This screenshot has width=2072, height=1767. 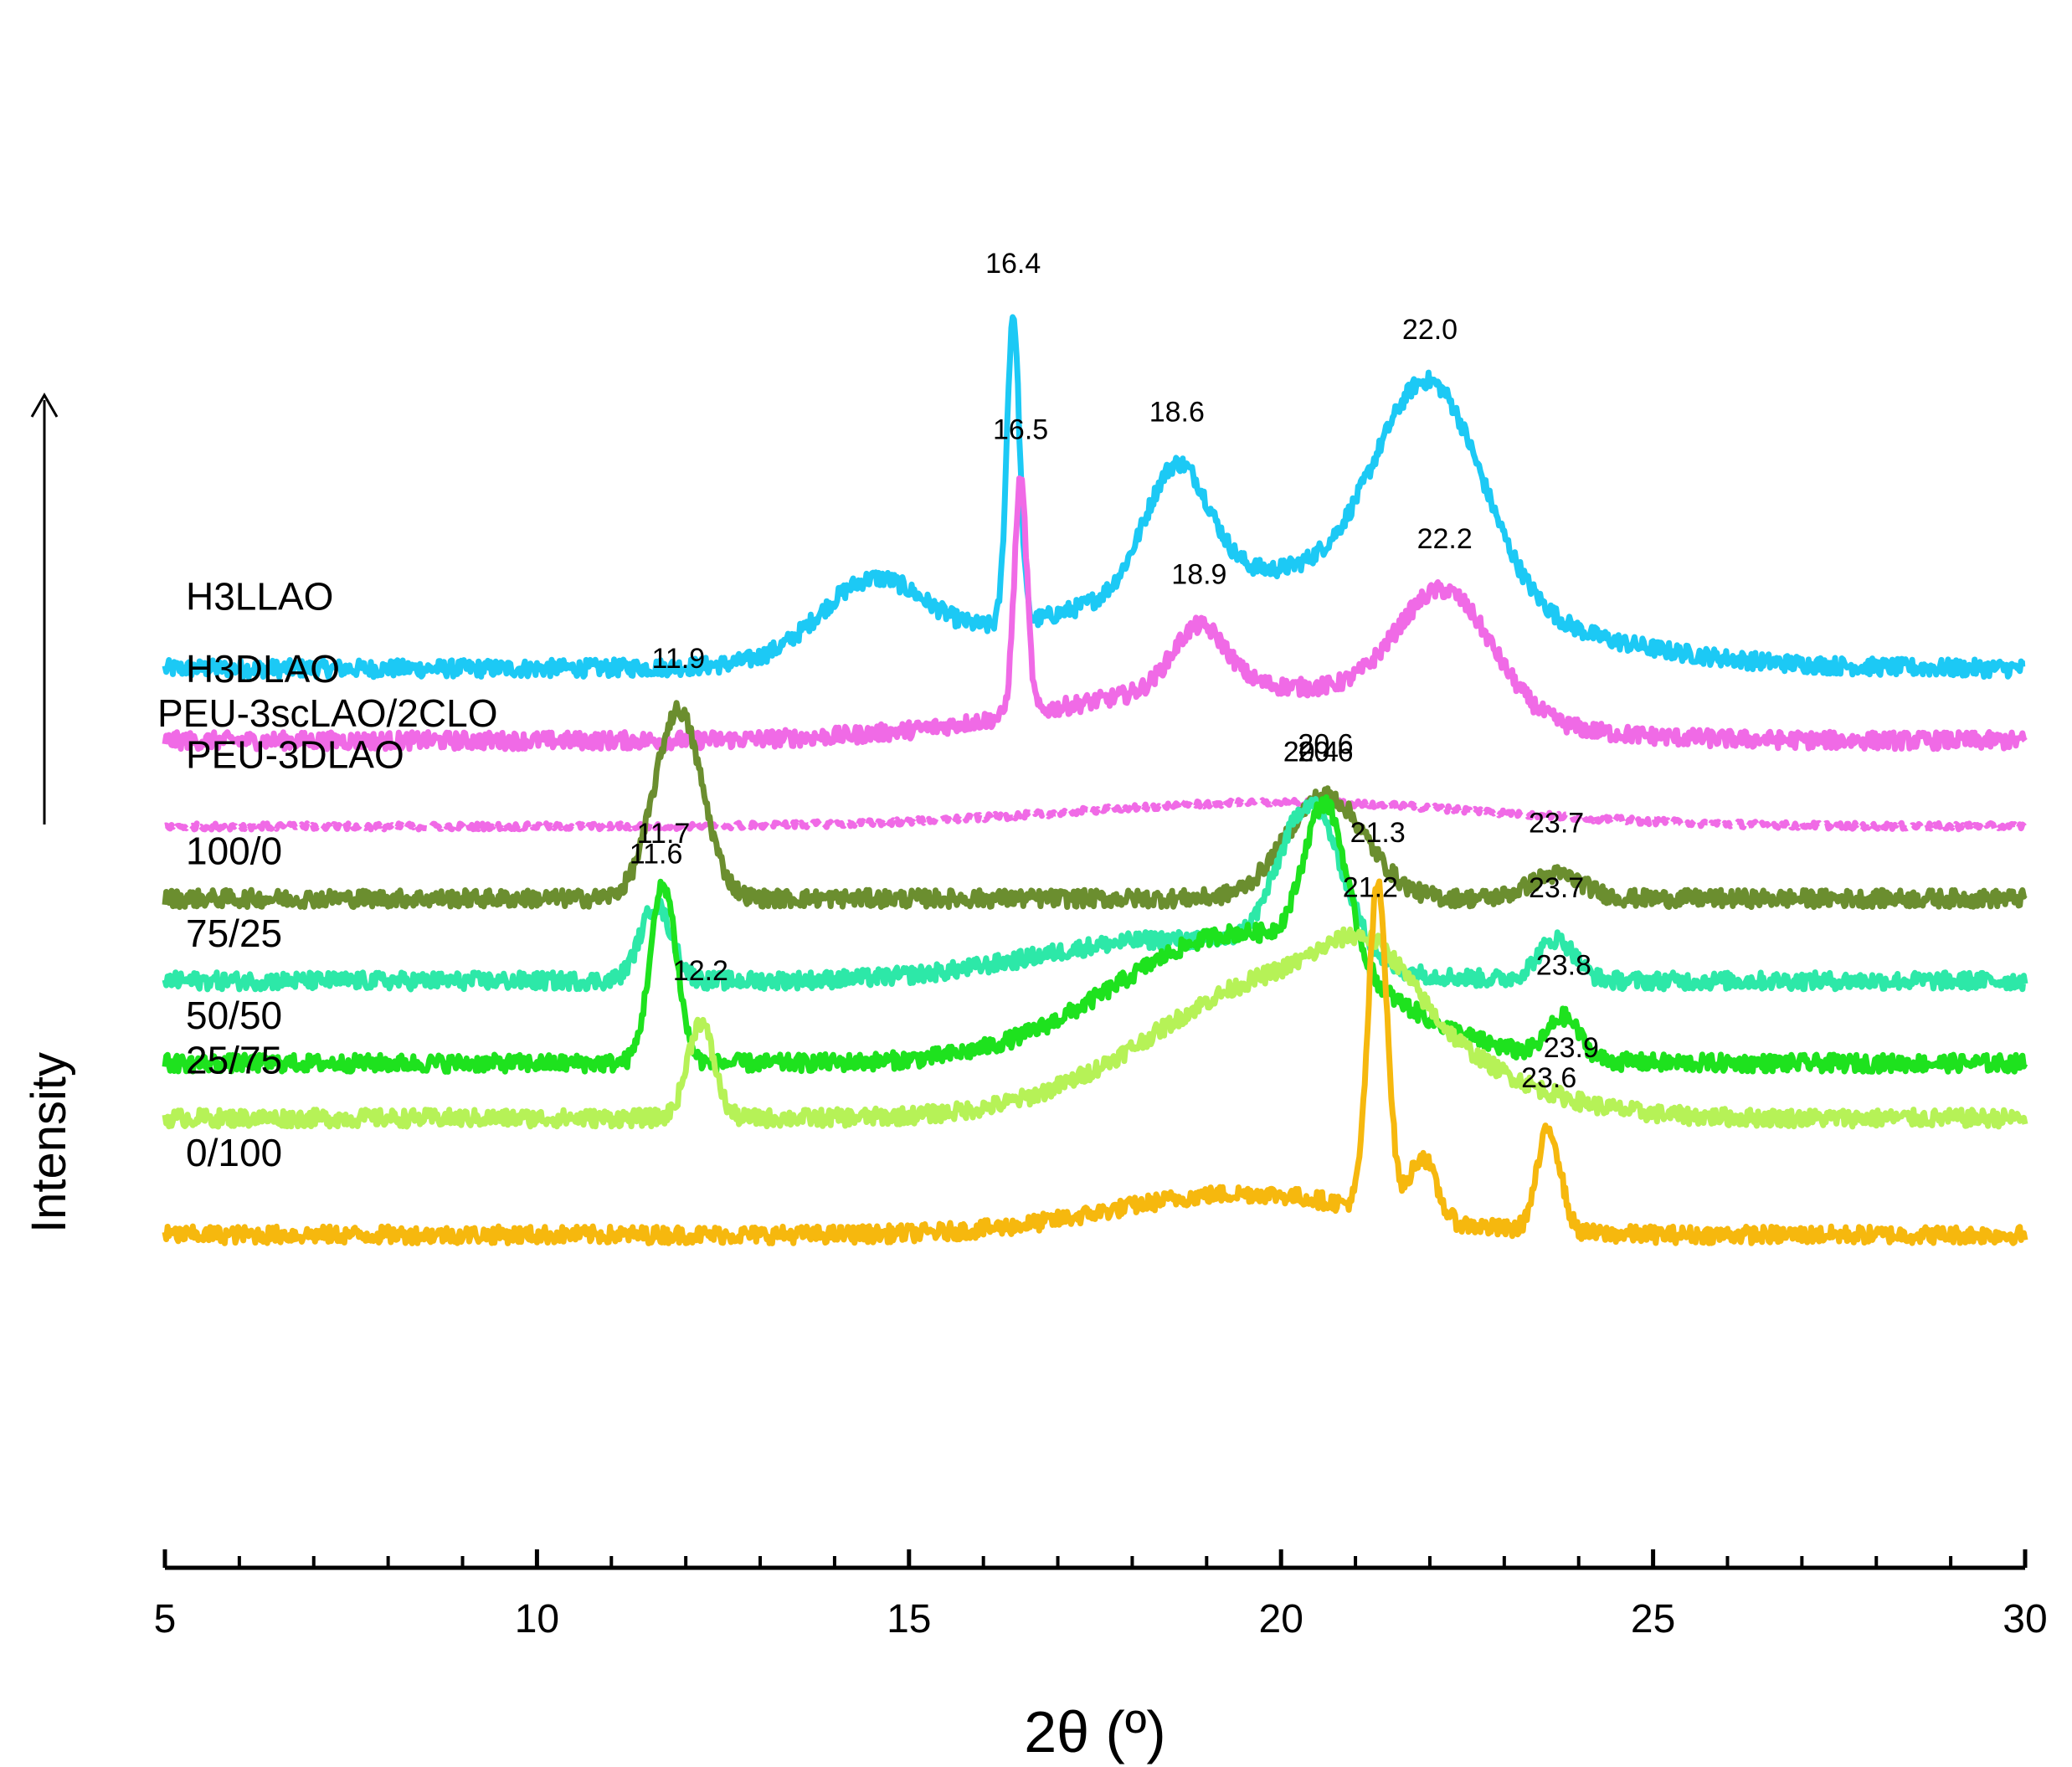 I want to click on peak-label-h3dlao-0: 16.5, so click(x=1020, y=430).